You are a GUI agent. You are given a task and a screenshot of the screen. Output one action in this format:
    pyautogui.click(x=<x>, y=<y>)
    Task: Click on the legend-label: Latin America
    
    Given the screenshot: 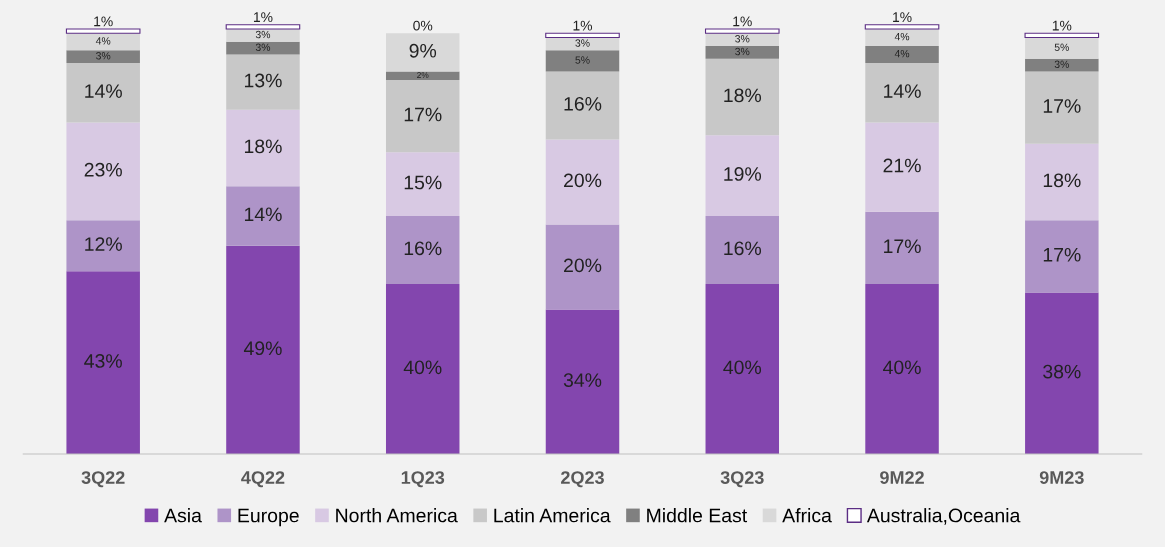 What is the action you would take?
    pyautogui.click(x=552, y=515)
    